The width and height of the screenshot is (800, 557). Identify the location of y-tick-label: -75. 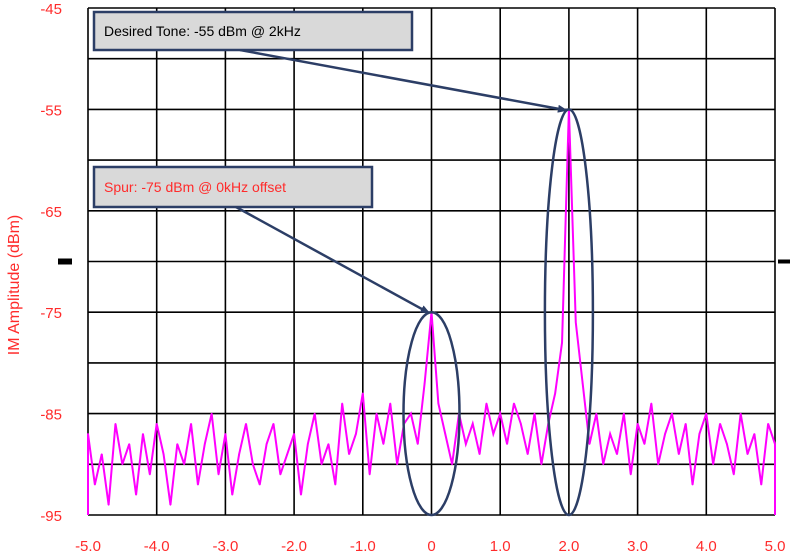
(51, 313).